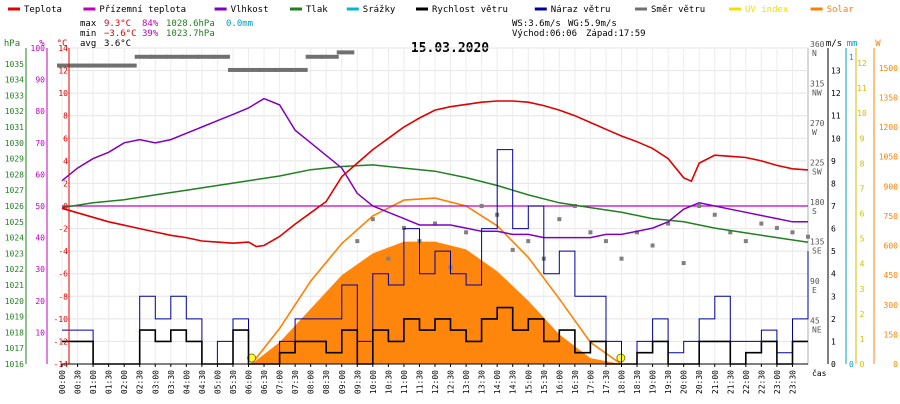  Describe the element at coordinates (668, 382) in the screenshot. I see `axis-tick-x: 19:30` at that location.